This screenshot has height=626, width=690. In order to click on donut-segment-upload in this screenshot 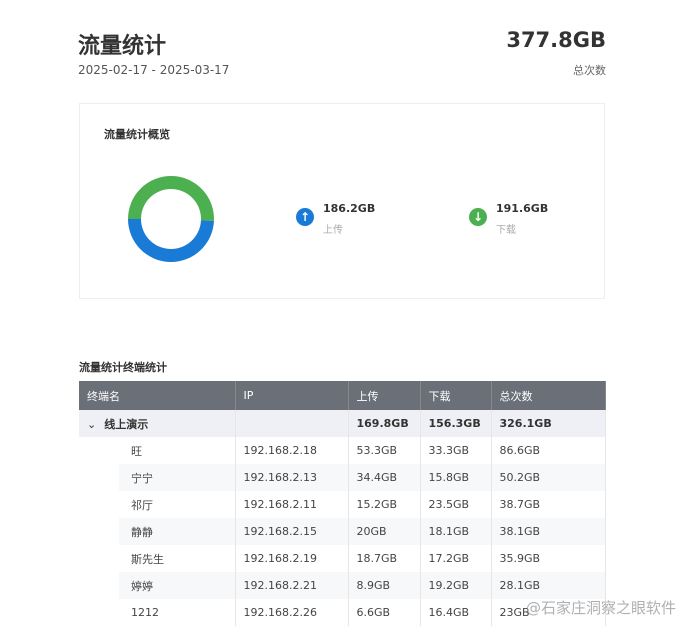, I will do `click(171, 240)`.